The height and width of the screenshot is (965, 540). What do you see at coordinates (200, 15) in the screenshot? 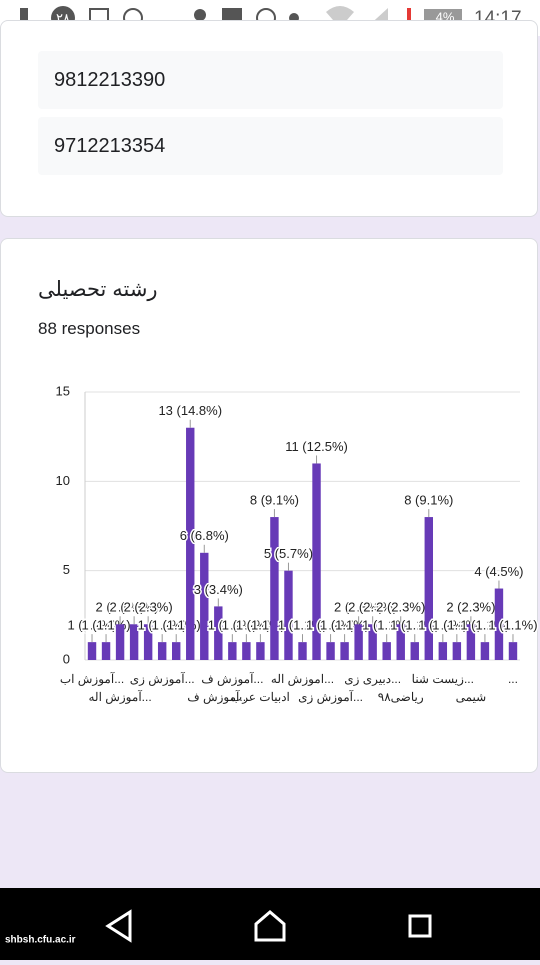
I see `location-icon` at bounding box center [200, 15].